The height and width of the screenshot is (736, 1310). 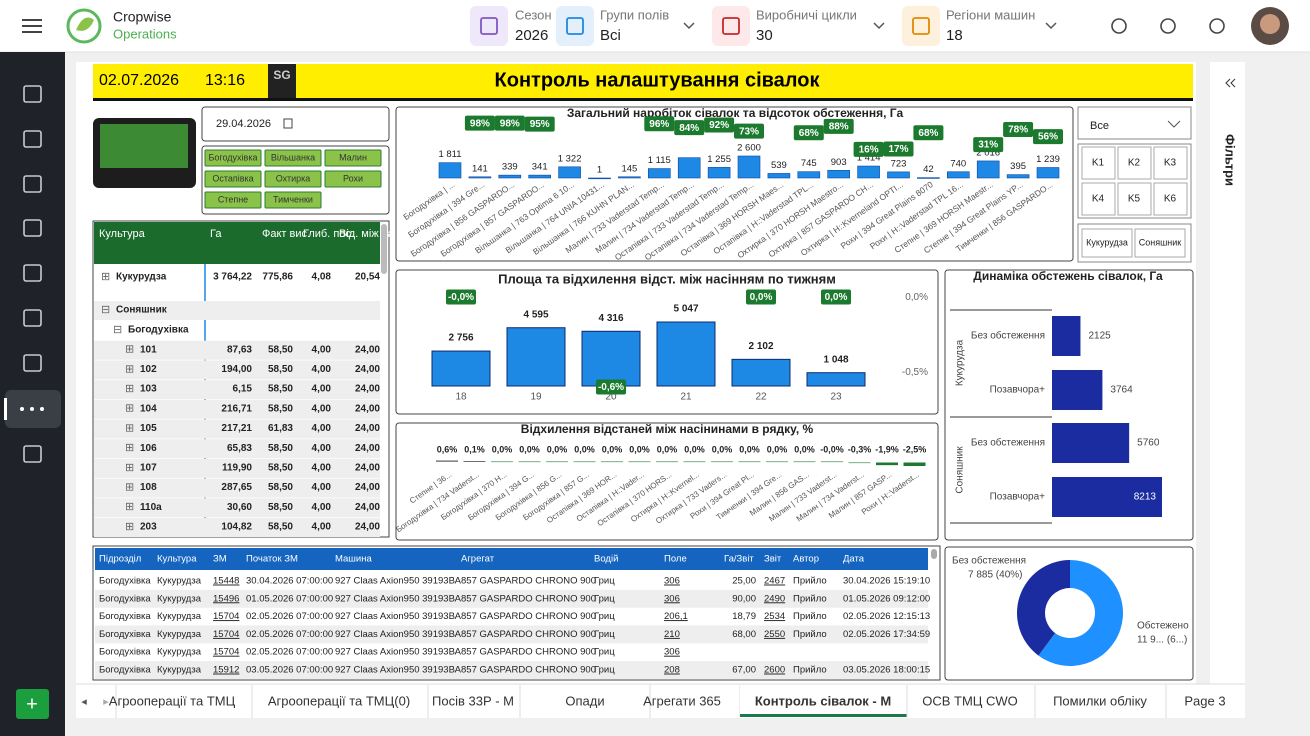 What do you see at coordinates (934, 554) in the screenshot?
I see `records-scrollbar` at bounding box center [934, 554].